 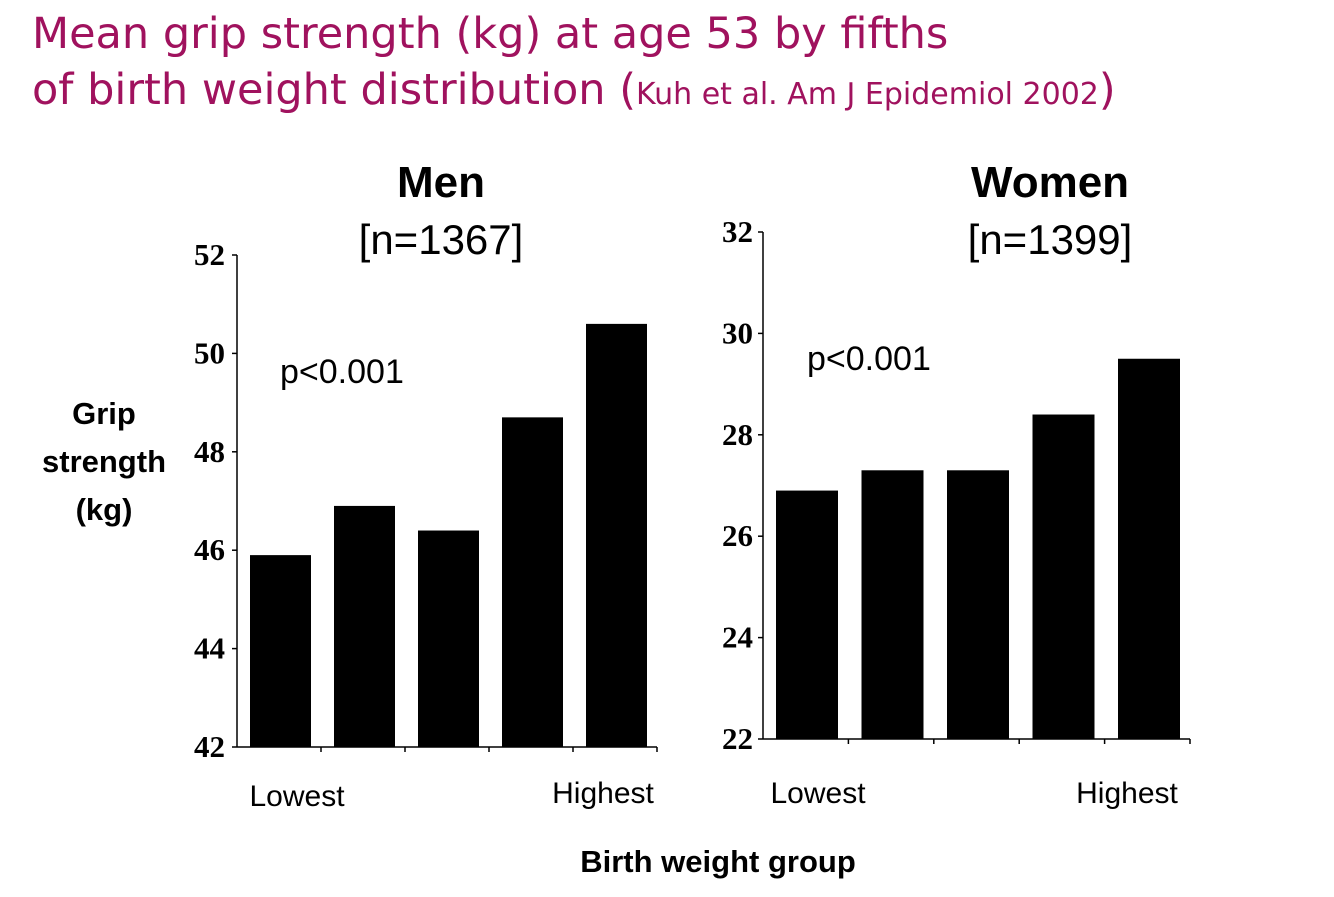 I want to click on citation-open-paren: (, so click(x=627, y=90).